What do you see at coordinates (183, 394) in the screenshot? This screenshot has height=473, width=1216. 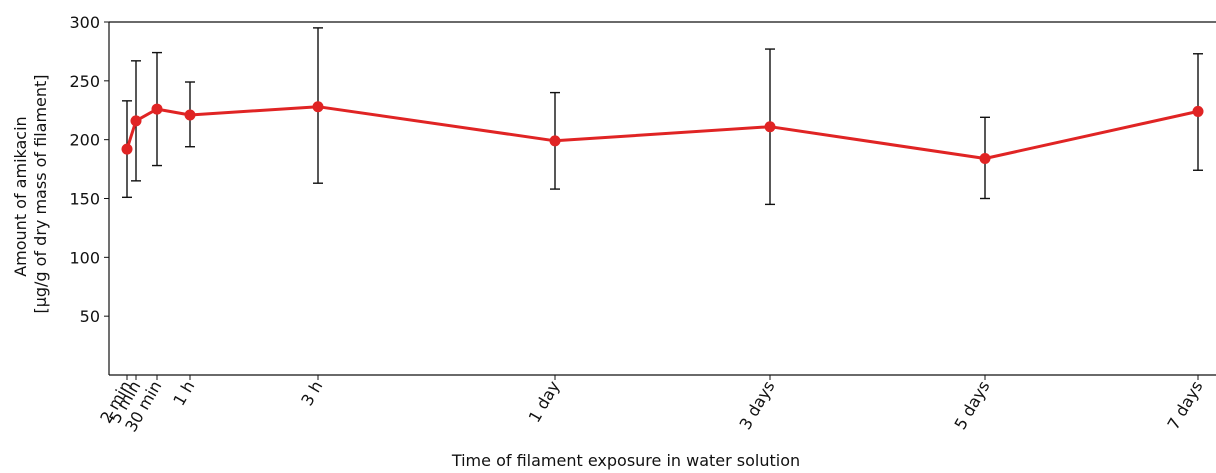 I see `x-tick-label: 1 h` at bounding box center [183, 394].